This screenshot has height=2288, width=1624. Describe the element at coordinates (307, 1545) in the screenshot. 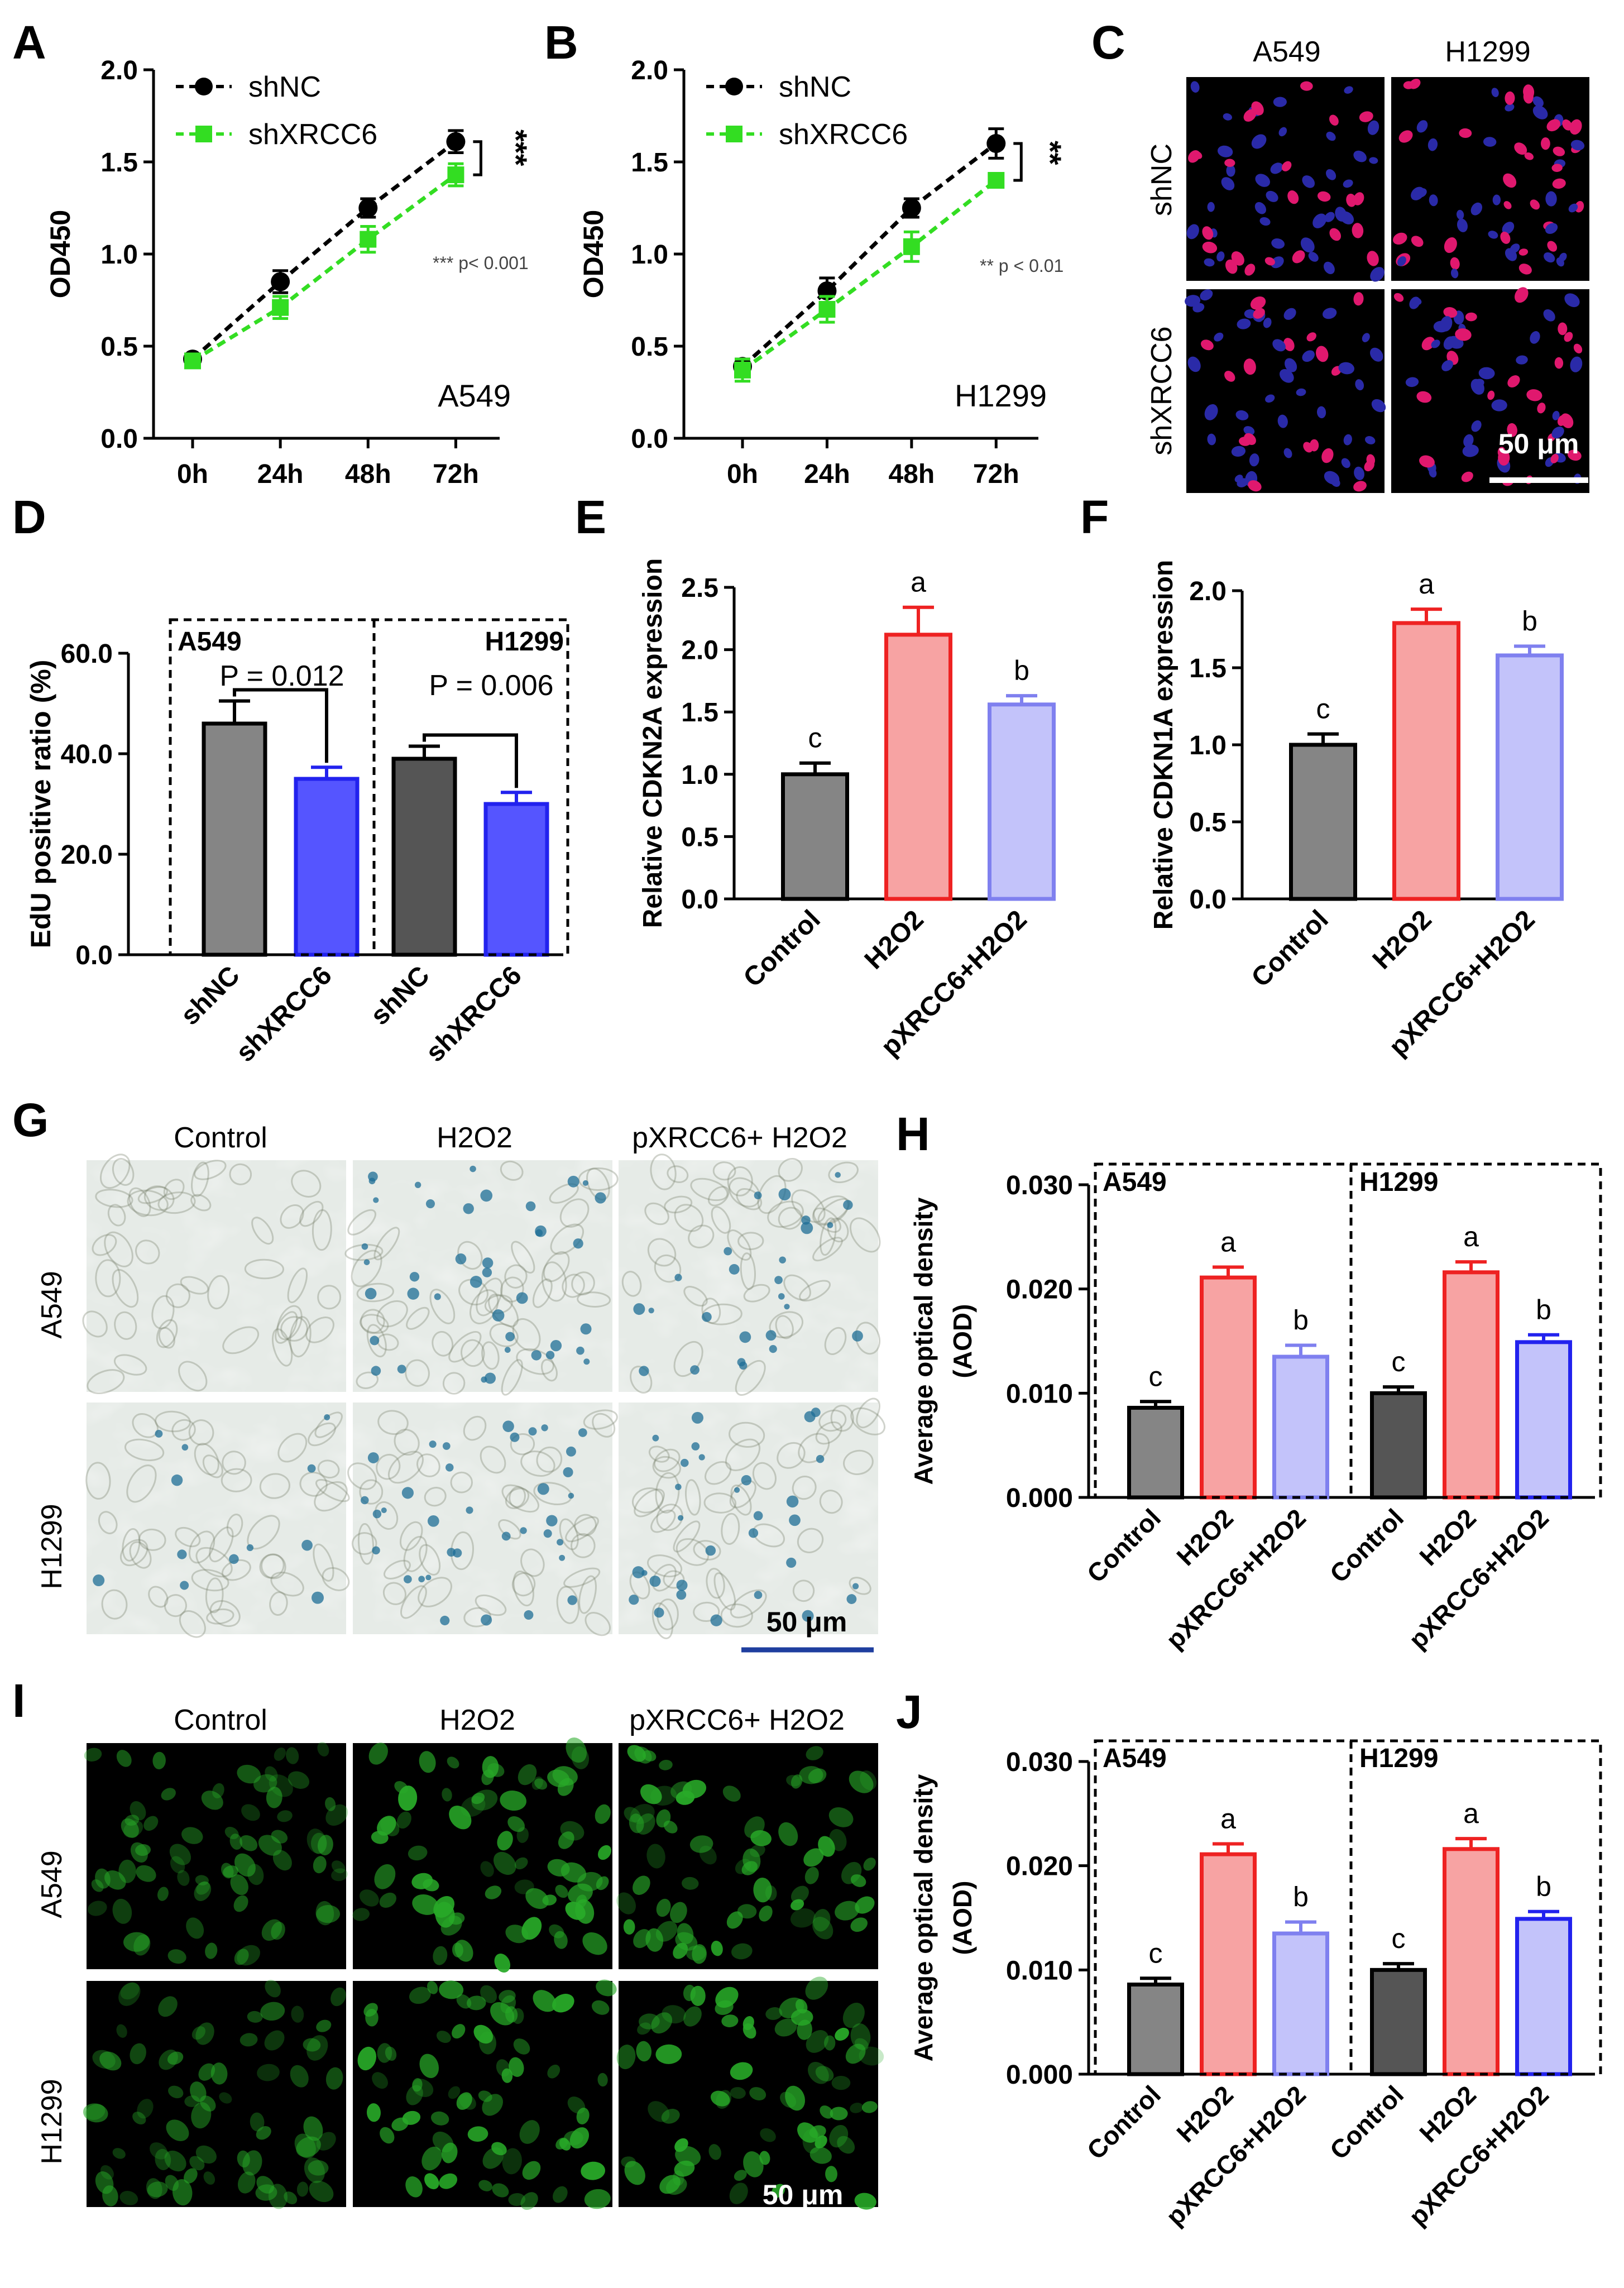

I see `panel-g-image-h1299-control-stain` at that location.